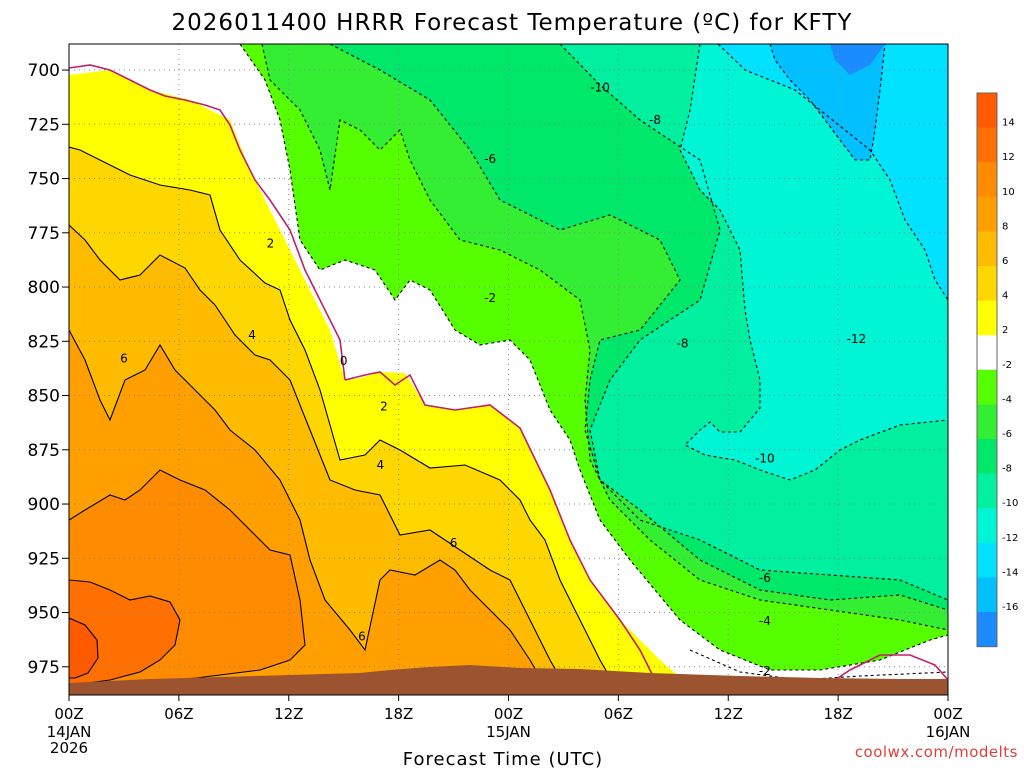  Describe the element at coordinates (502, 531) in the screenshot. I see `contour-zero-lower` at that location.